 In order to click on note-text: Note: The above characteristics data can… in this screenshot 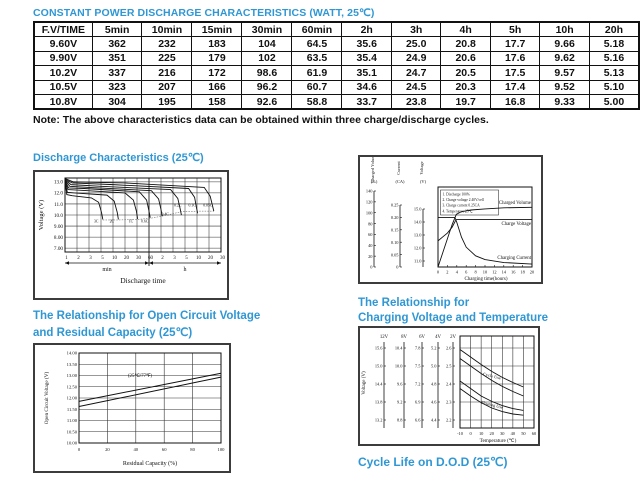, I will do `click(261, 120)`.